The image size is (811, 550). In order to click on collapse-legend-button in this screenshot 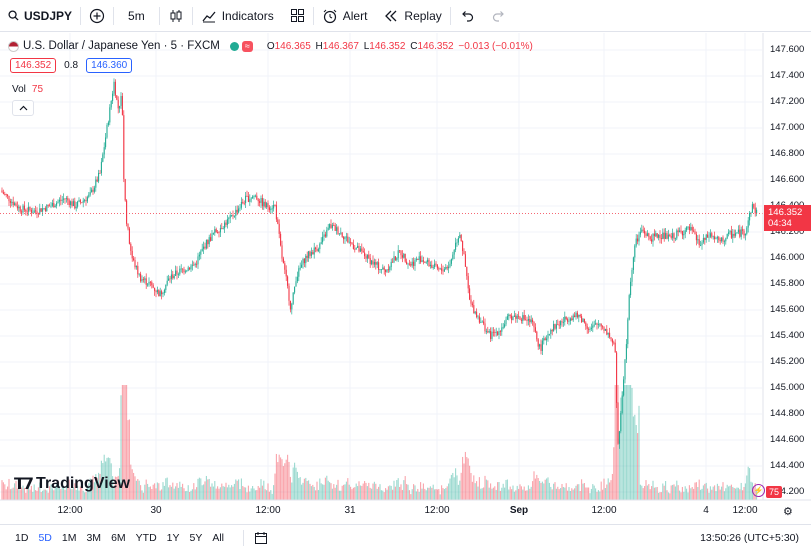, I will do `click(23, 108)`.